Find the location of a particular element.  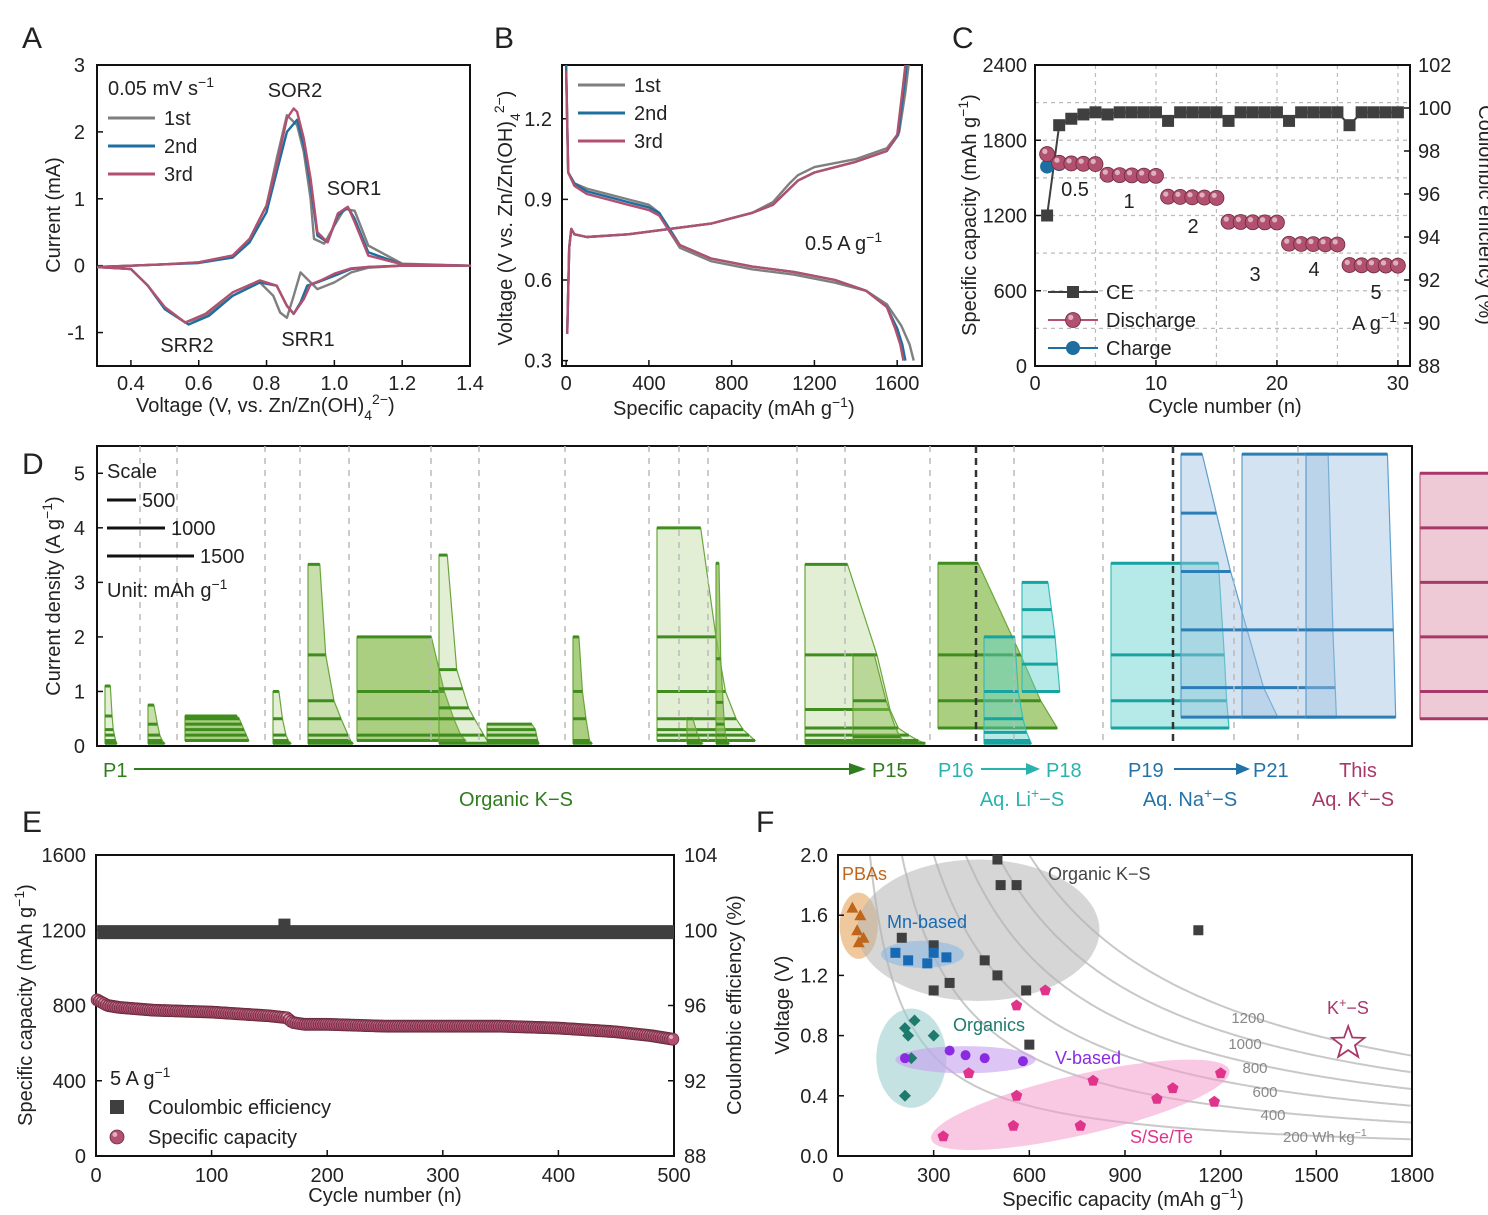

panel-f-group-label: V-based is located at coordinates (1088, 1058).